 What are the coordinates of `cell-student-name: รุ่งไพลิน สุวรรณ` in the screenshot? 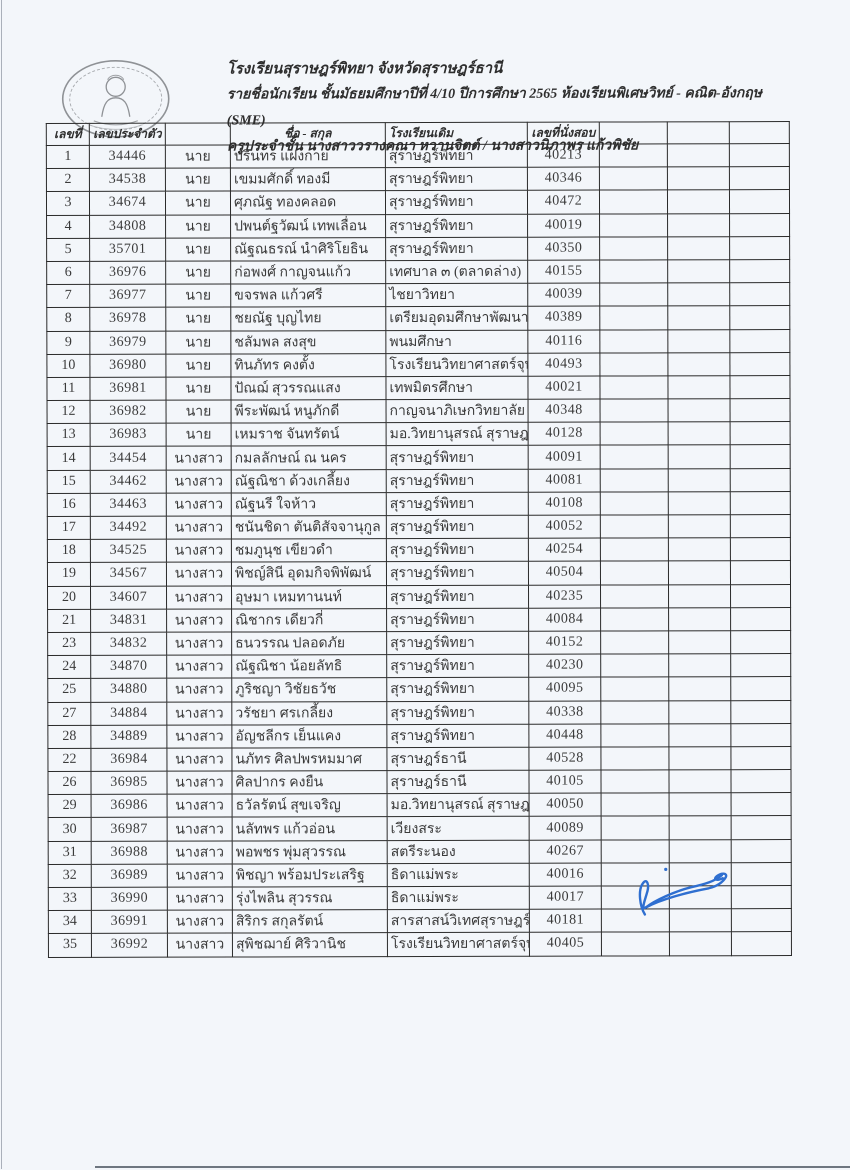 It's located at (310, 898).